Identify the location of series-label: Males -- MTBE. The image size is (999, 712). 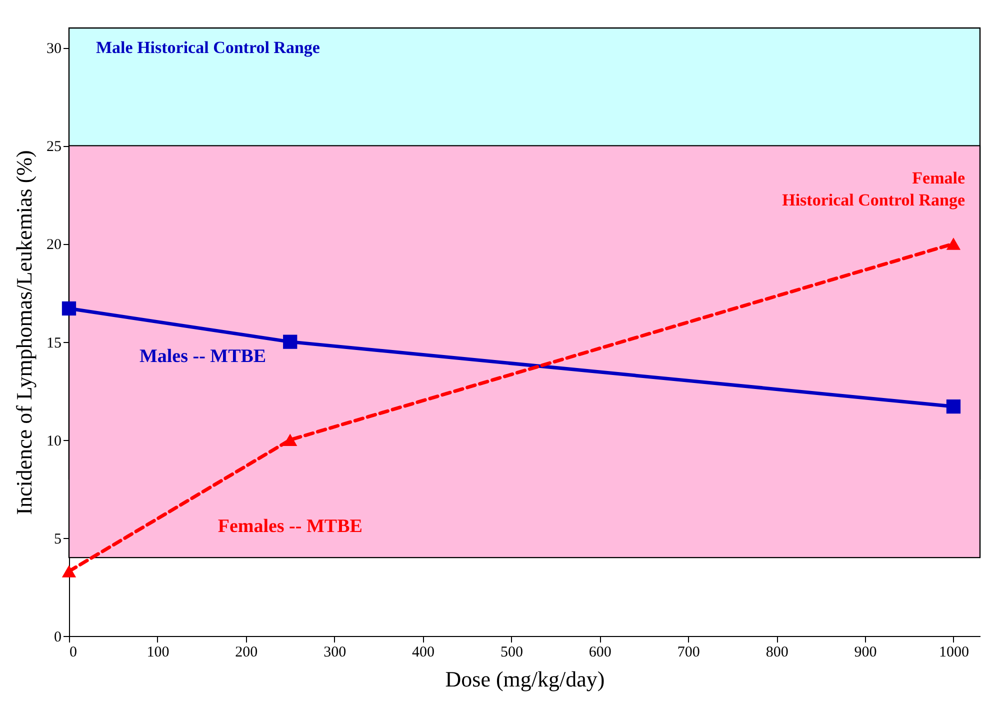
(202, 356).